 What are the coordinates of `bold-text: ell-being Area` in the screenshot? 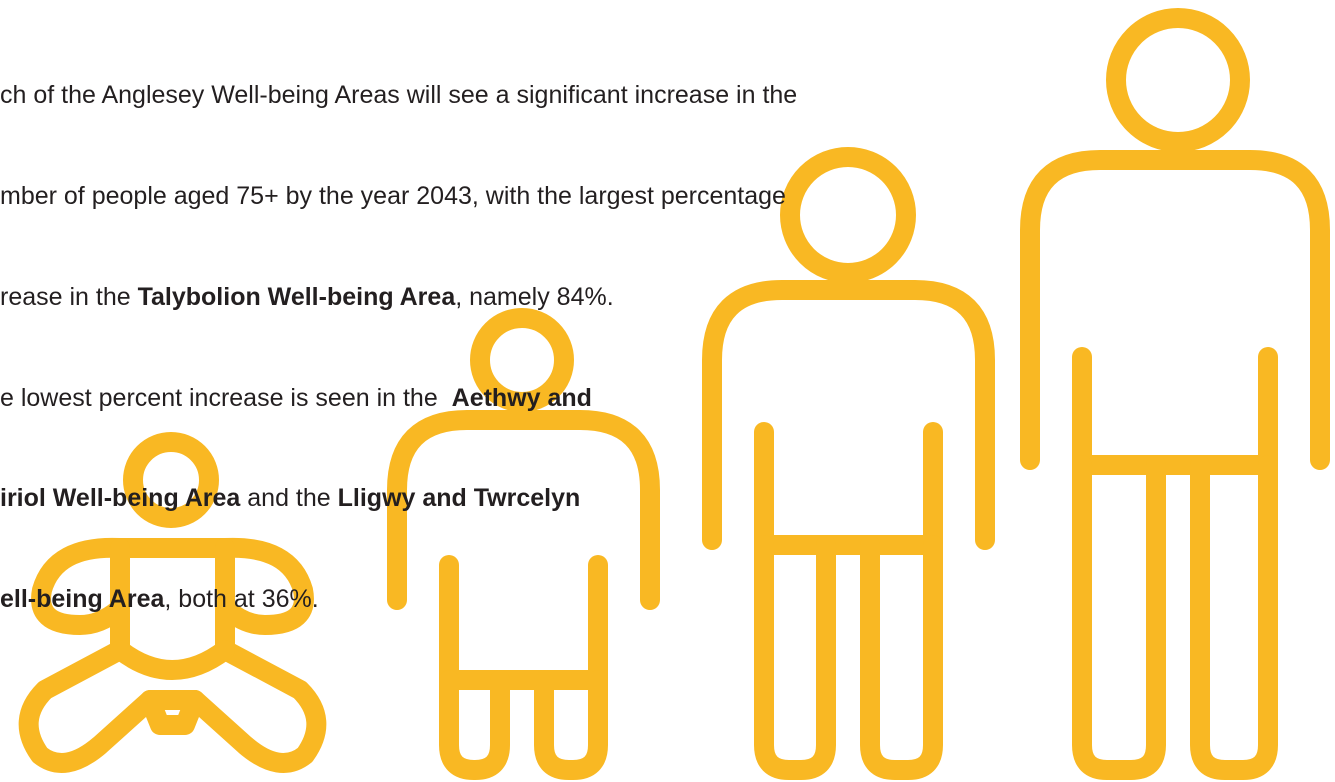 It's located at (82, 599).